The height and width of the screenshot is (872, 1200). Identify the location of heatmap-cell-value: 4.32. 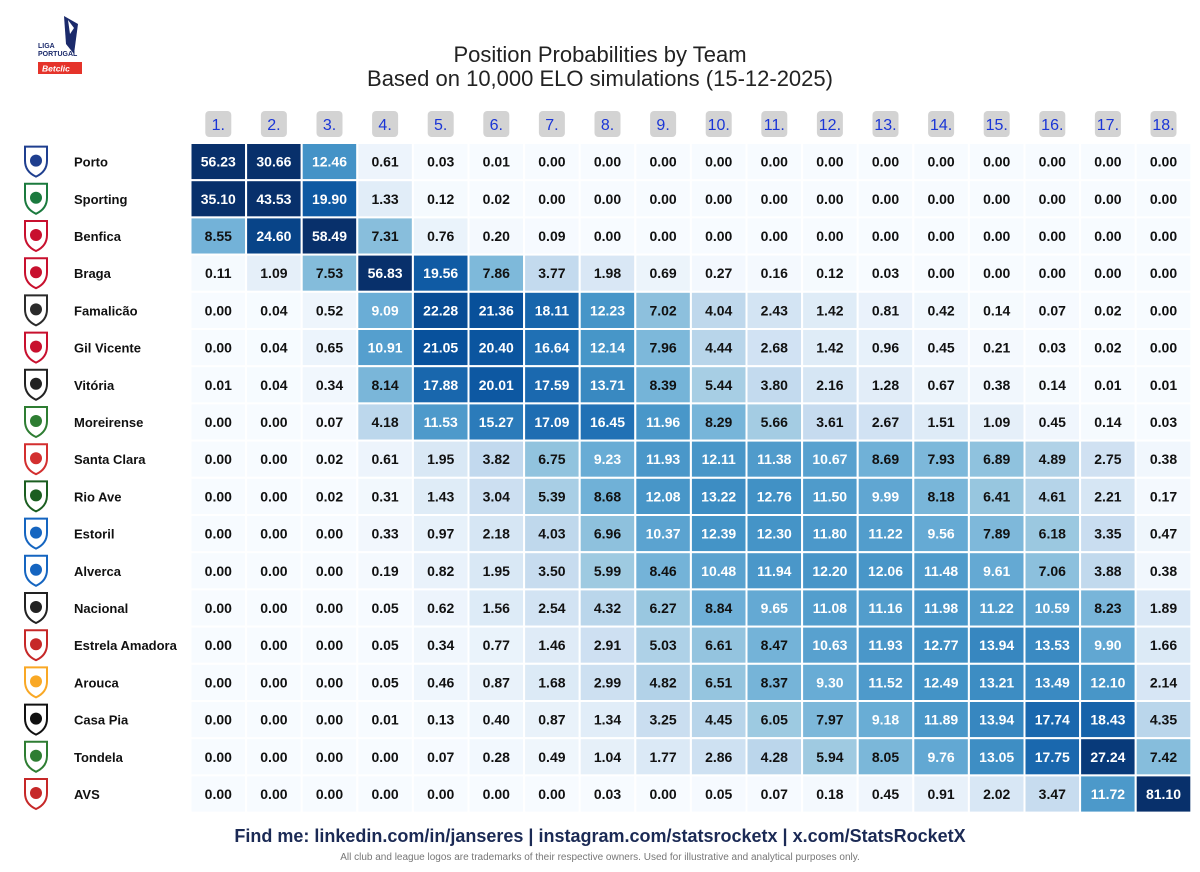
(607, 608).